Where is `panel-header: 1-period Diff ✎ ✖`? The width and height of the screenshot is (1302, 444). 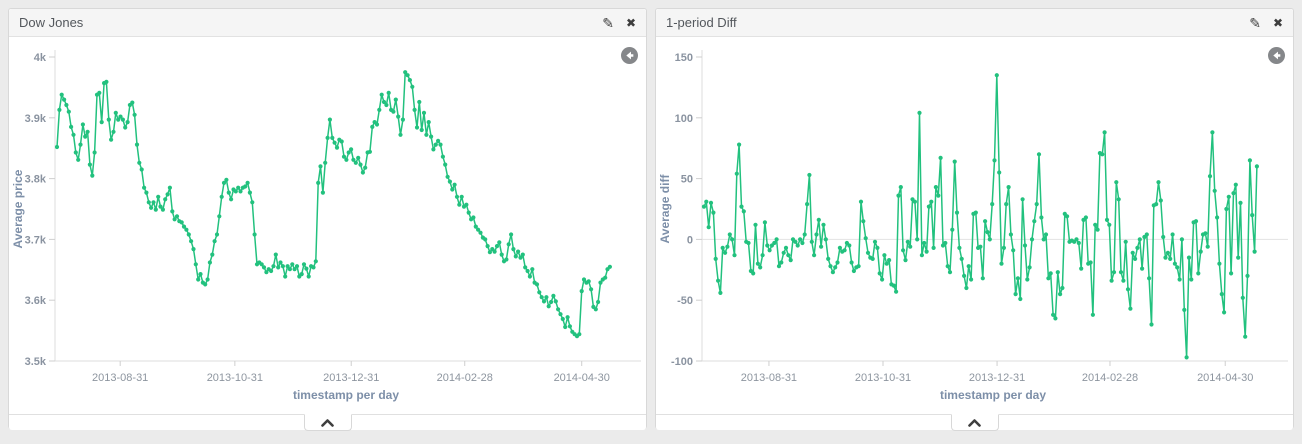
panel-header: 1-period Diff ✎ ✖ is located at coordinates (974, 23).